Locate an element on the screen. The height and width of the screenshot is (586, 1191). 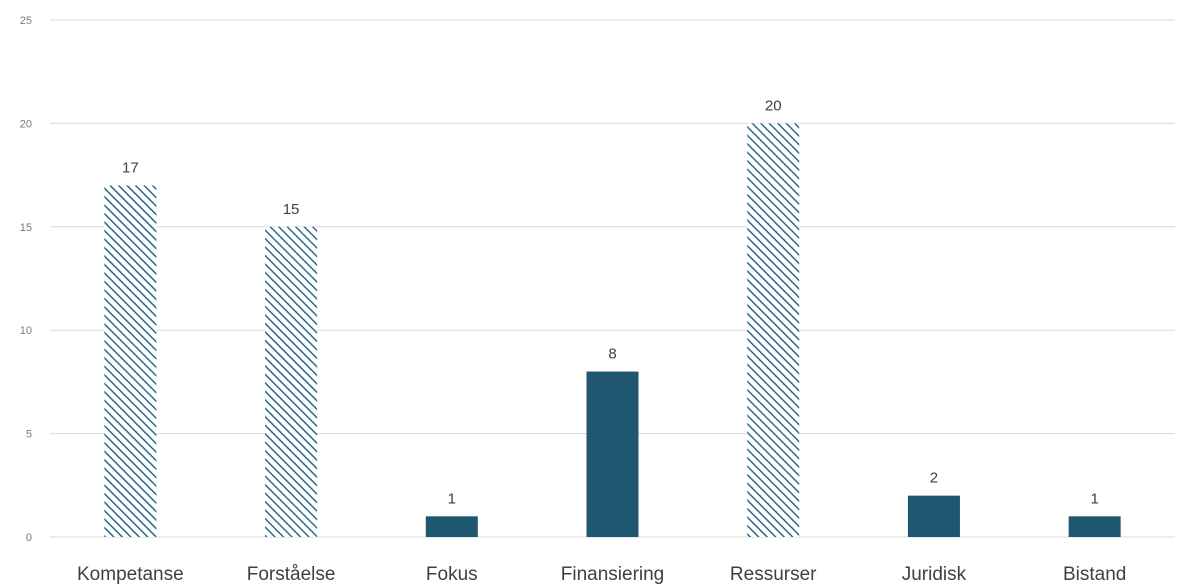
y-tick-label: 5 is located at coordinates (29, 435).